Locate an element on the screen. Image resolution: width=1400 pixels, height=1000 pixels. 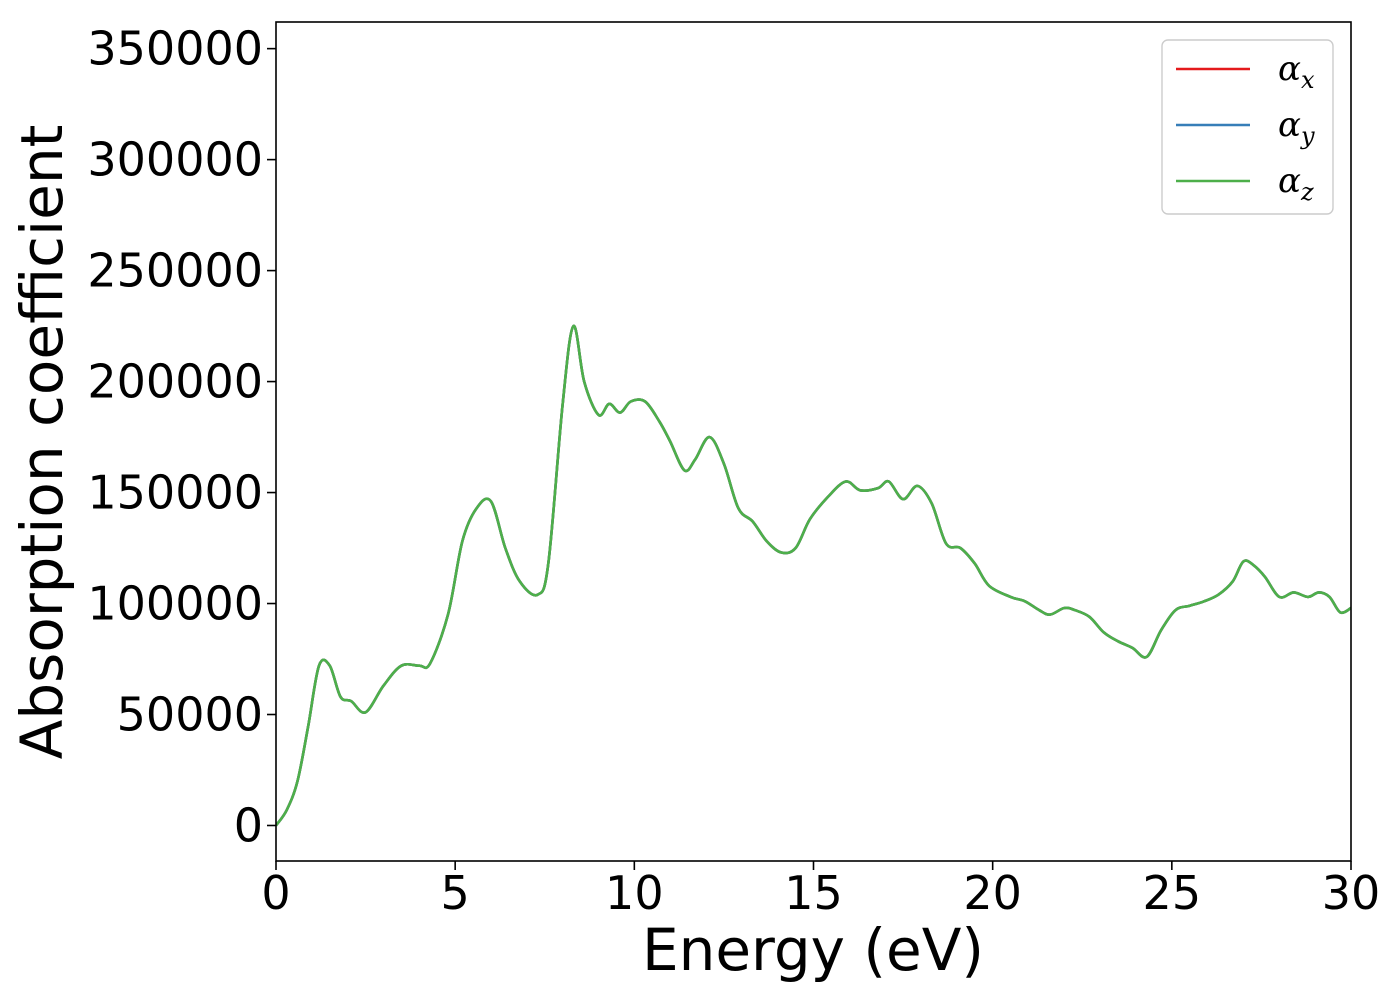
y-tick-label: 150000 is located at coordinates (175, 493).